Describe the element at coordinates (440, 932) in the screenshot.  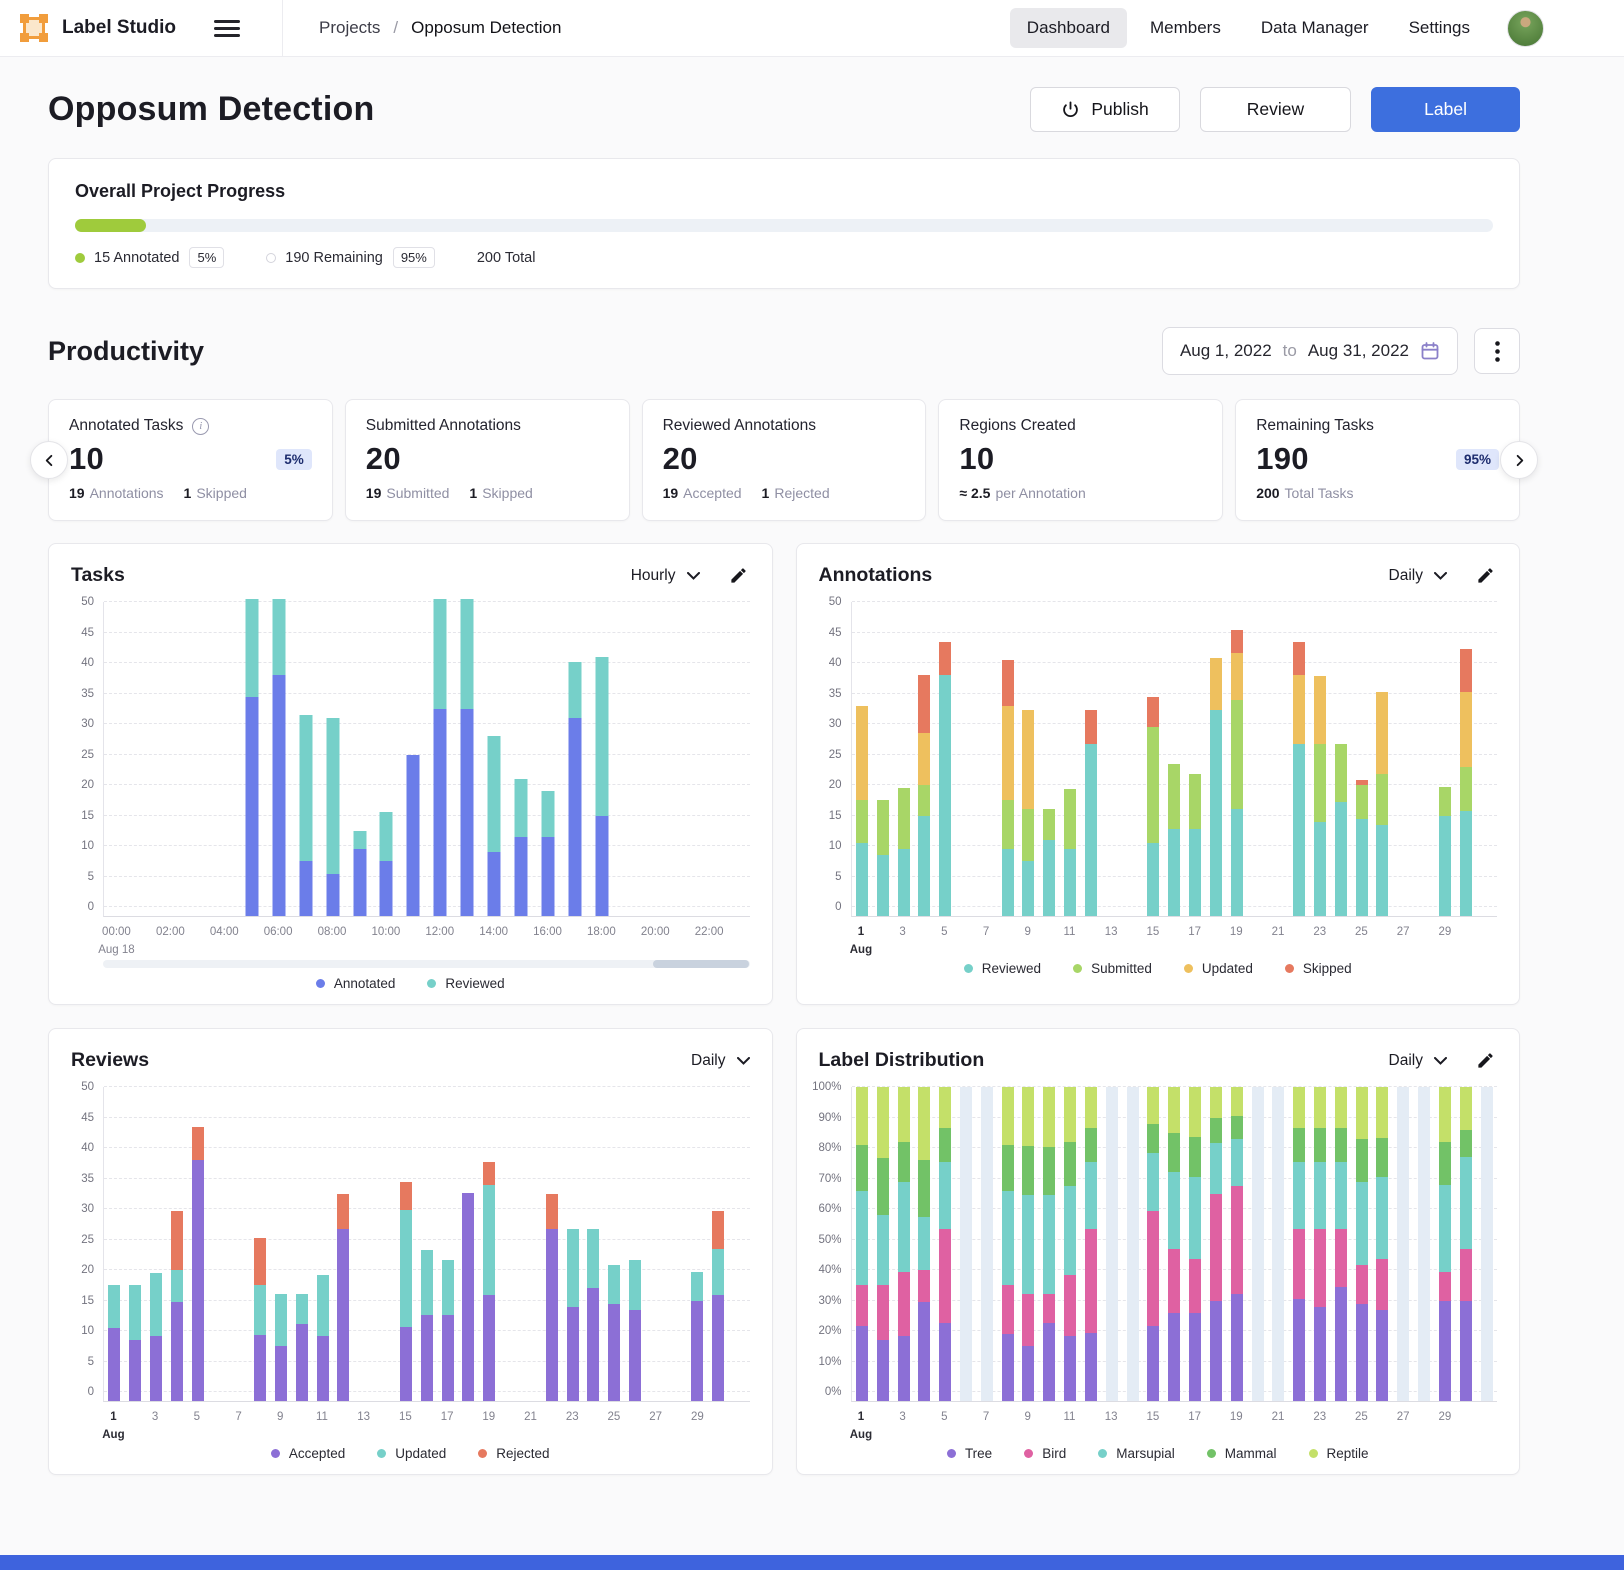
I see `x-tick-label: 12:00` at that location.